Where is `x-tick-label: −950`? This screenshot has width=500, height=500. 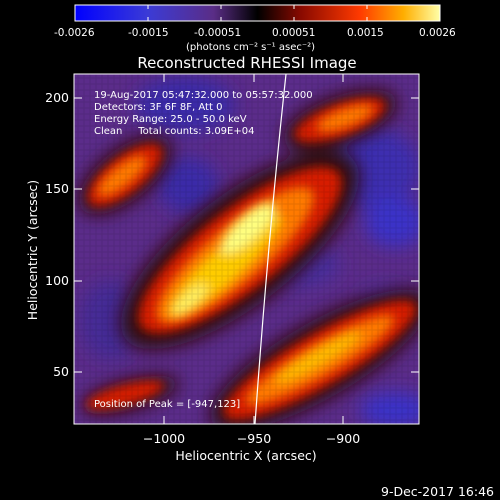
x-tick-label: −950 is located at coordinates (254, 438).